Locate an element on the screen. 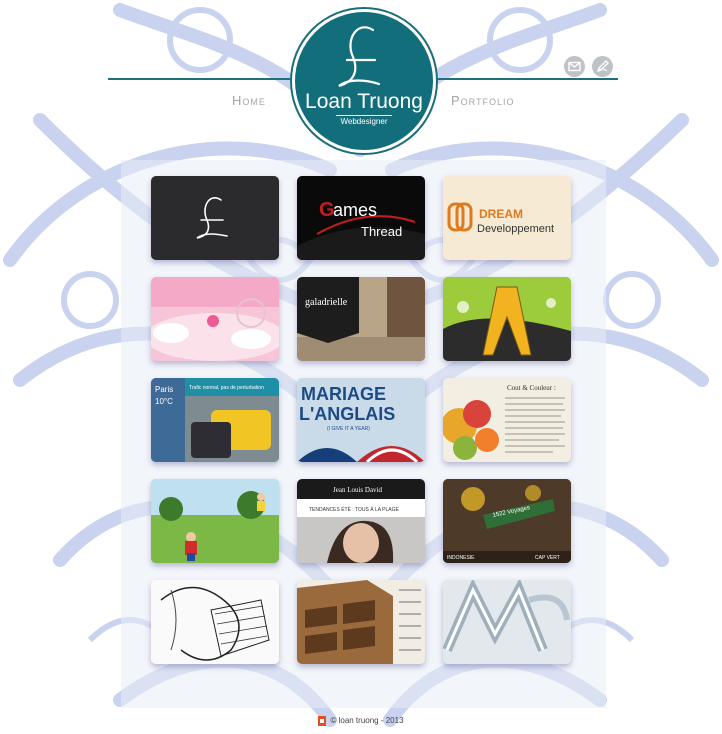  portfolio-thumb-galadrielle: galadrielle is located at coordinates (361, 319).